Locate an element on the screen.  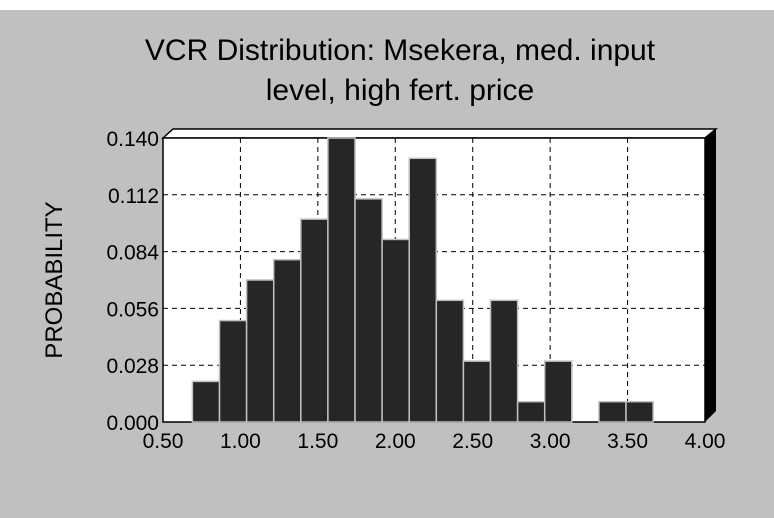
x-tick-label: 0.50 is located at coordinates (163, 441).